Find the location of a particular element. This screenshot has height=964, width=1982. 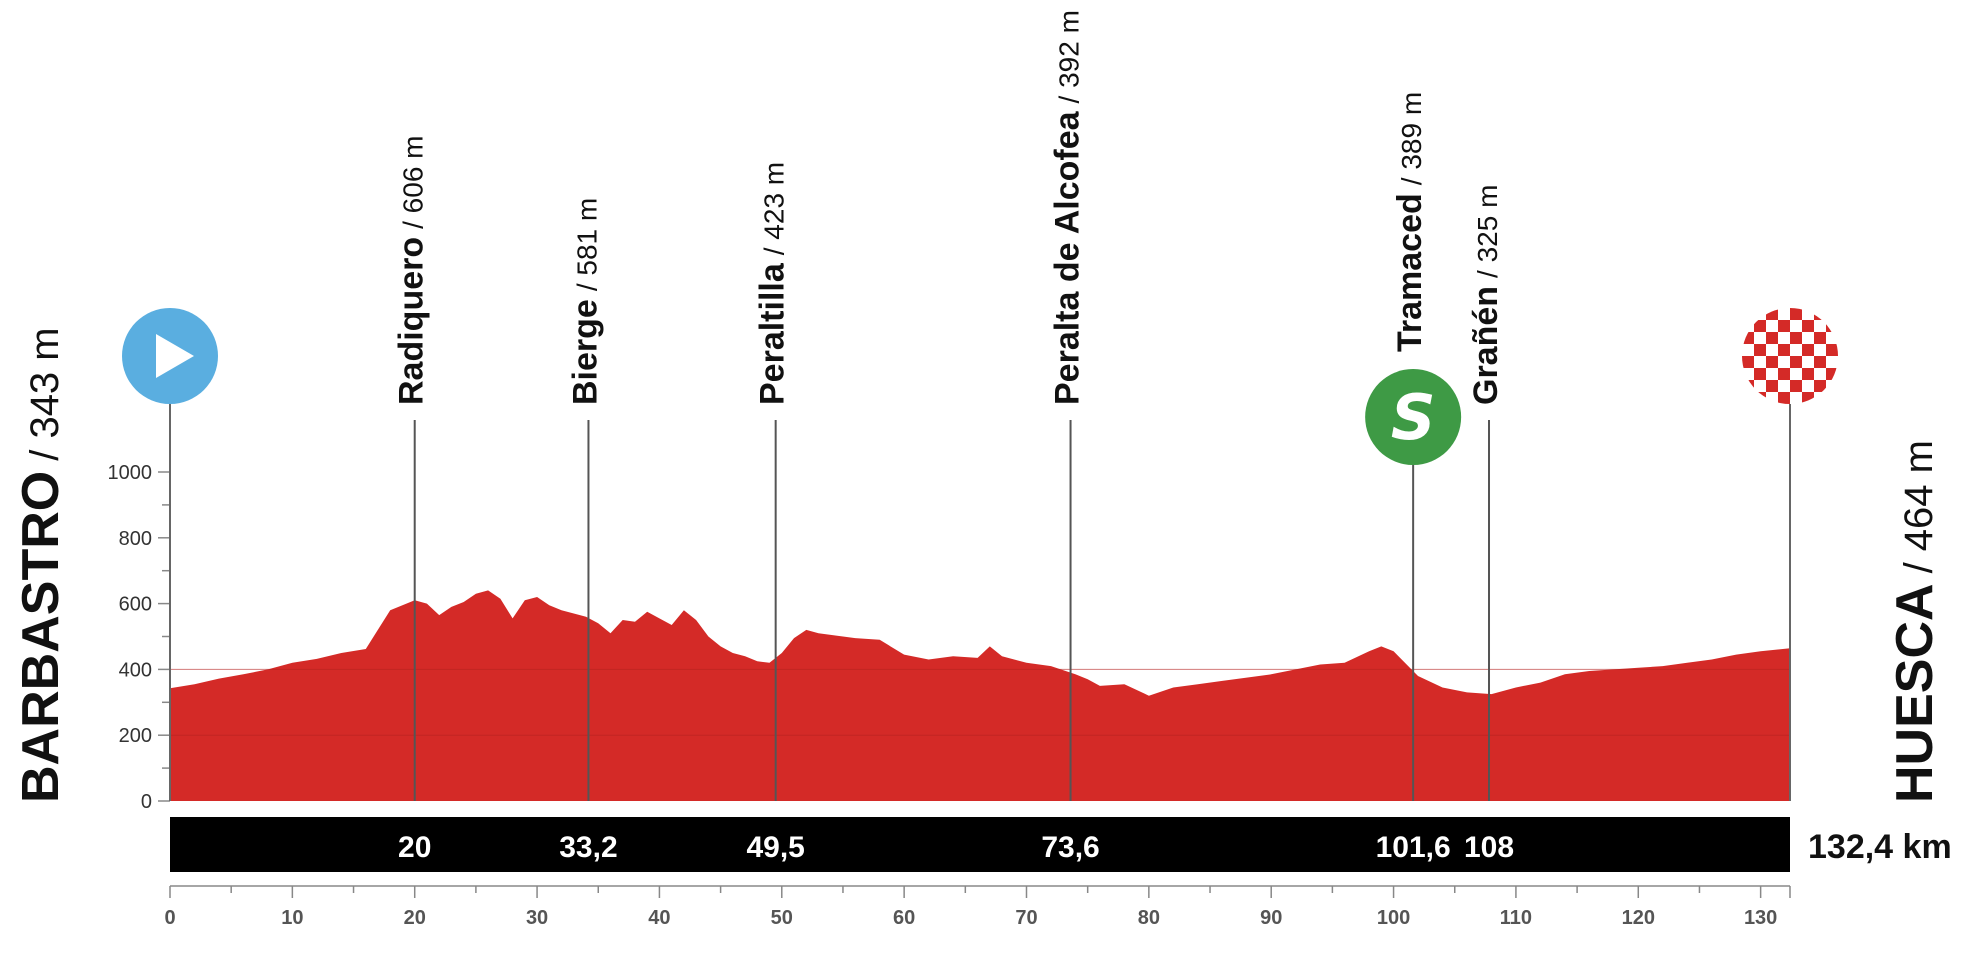

point-label-0: Radiquero / 606 m is located at coordinates (412, 270).